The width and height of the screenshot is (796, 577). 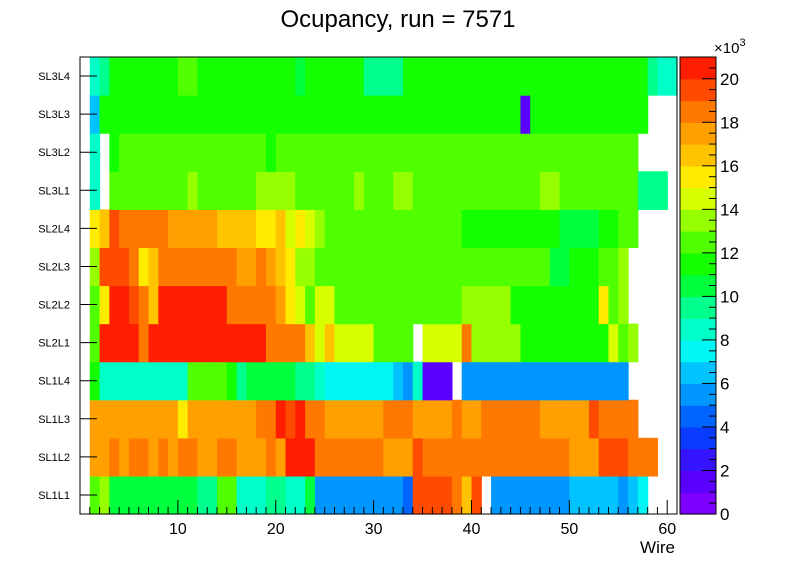 I want to click on color-scale-tick-label: 6, so click(x=724, y=383).